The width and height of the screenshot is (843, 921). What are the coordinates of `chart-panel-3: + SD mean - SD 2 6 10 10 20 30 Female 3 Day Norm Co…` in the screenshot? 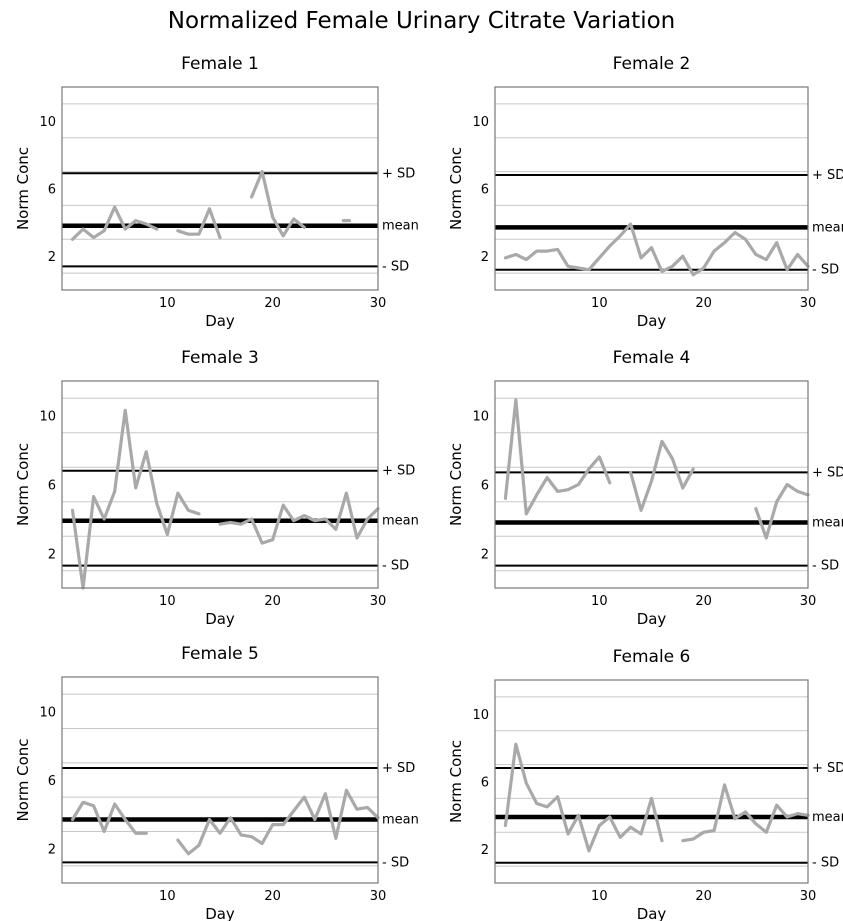 It's located at (216, 488).